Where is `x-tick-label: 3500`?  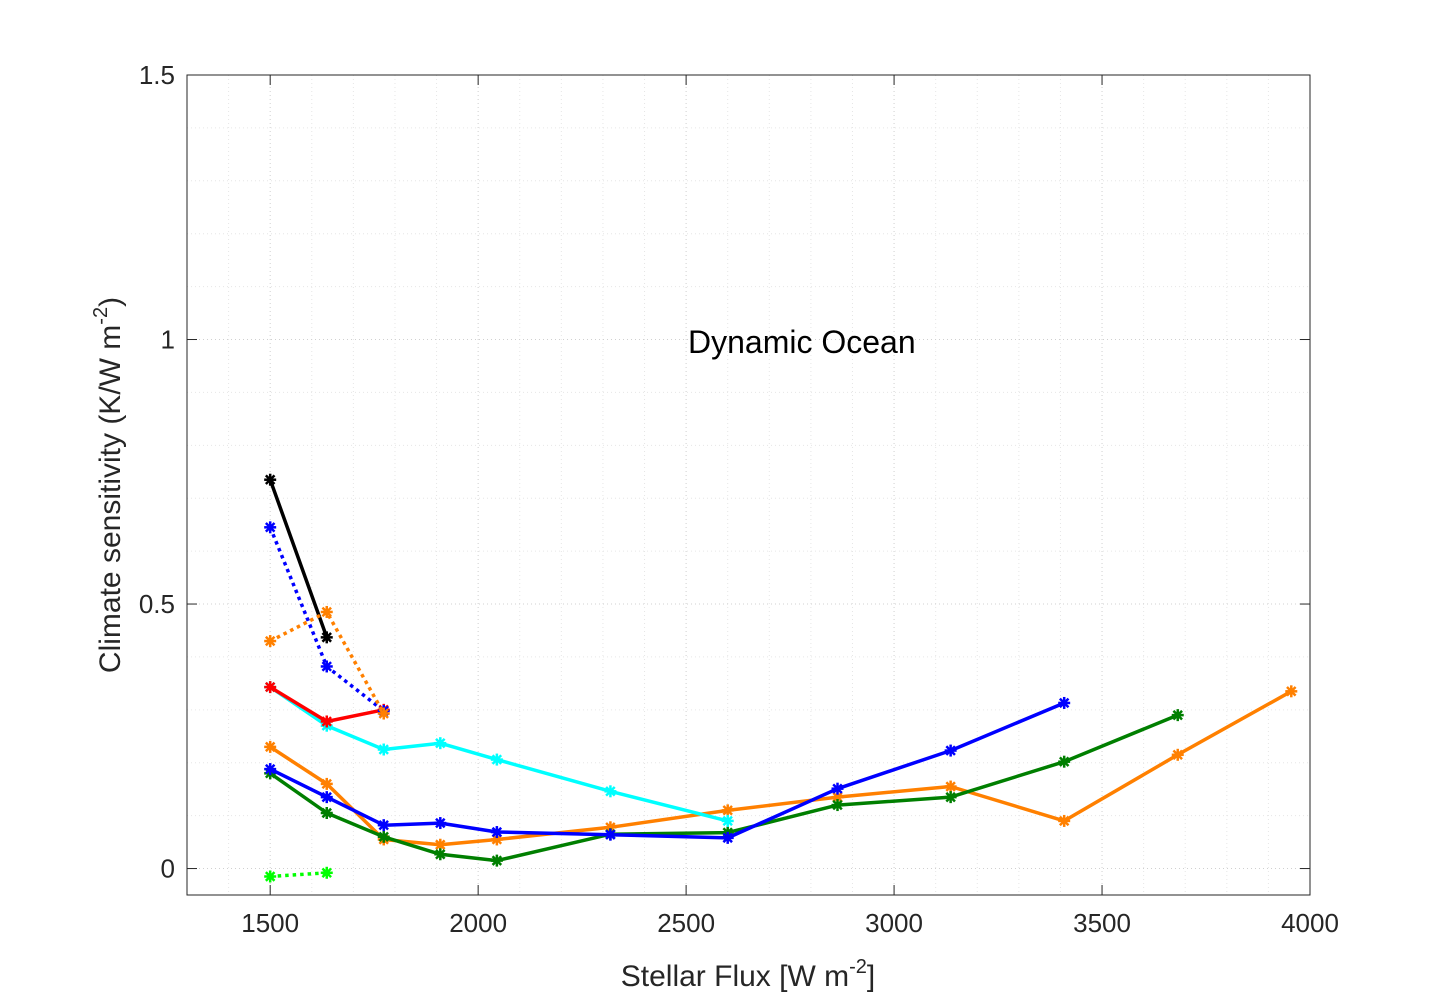 x-tick-label: 3500 is located at coordinates (1102, 923).